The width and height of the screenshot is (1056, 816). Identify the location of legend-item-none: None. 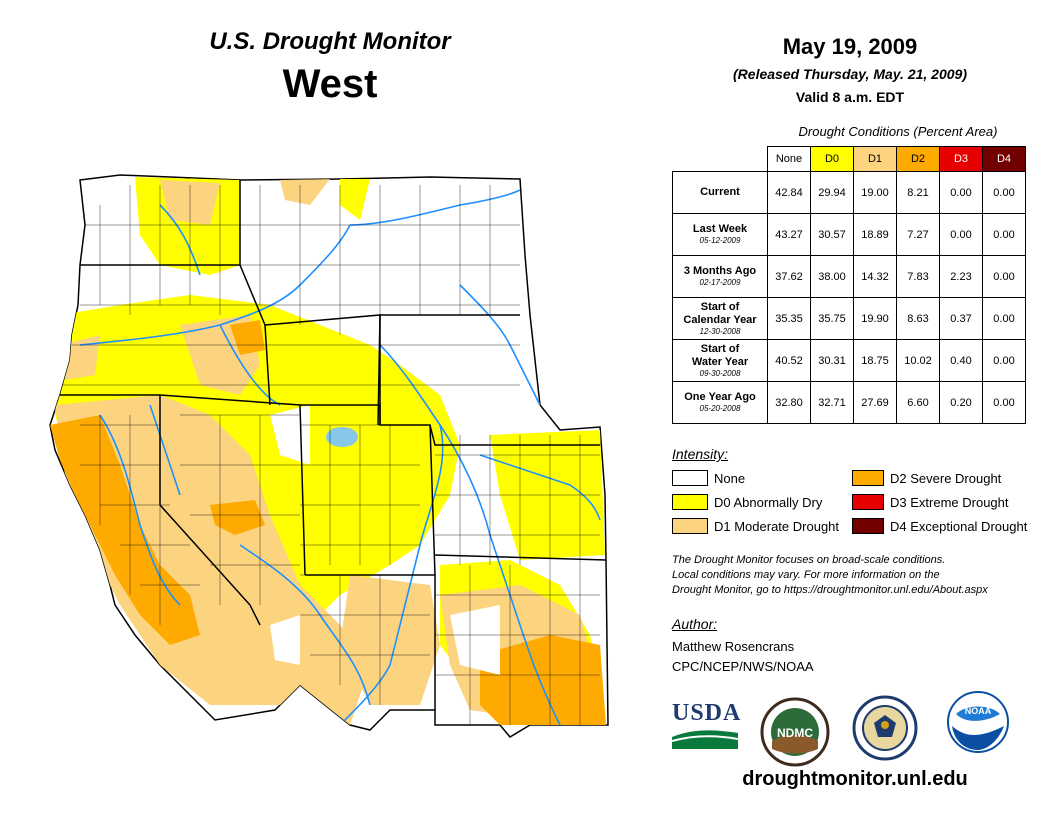
(755, 478).